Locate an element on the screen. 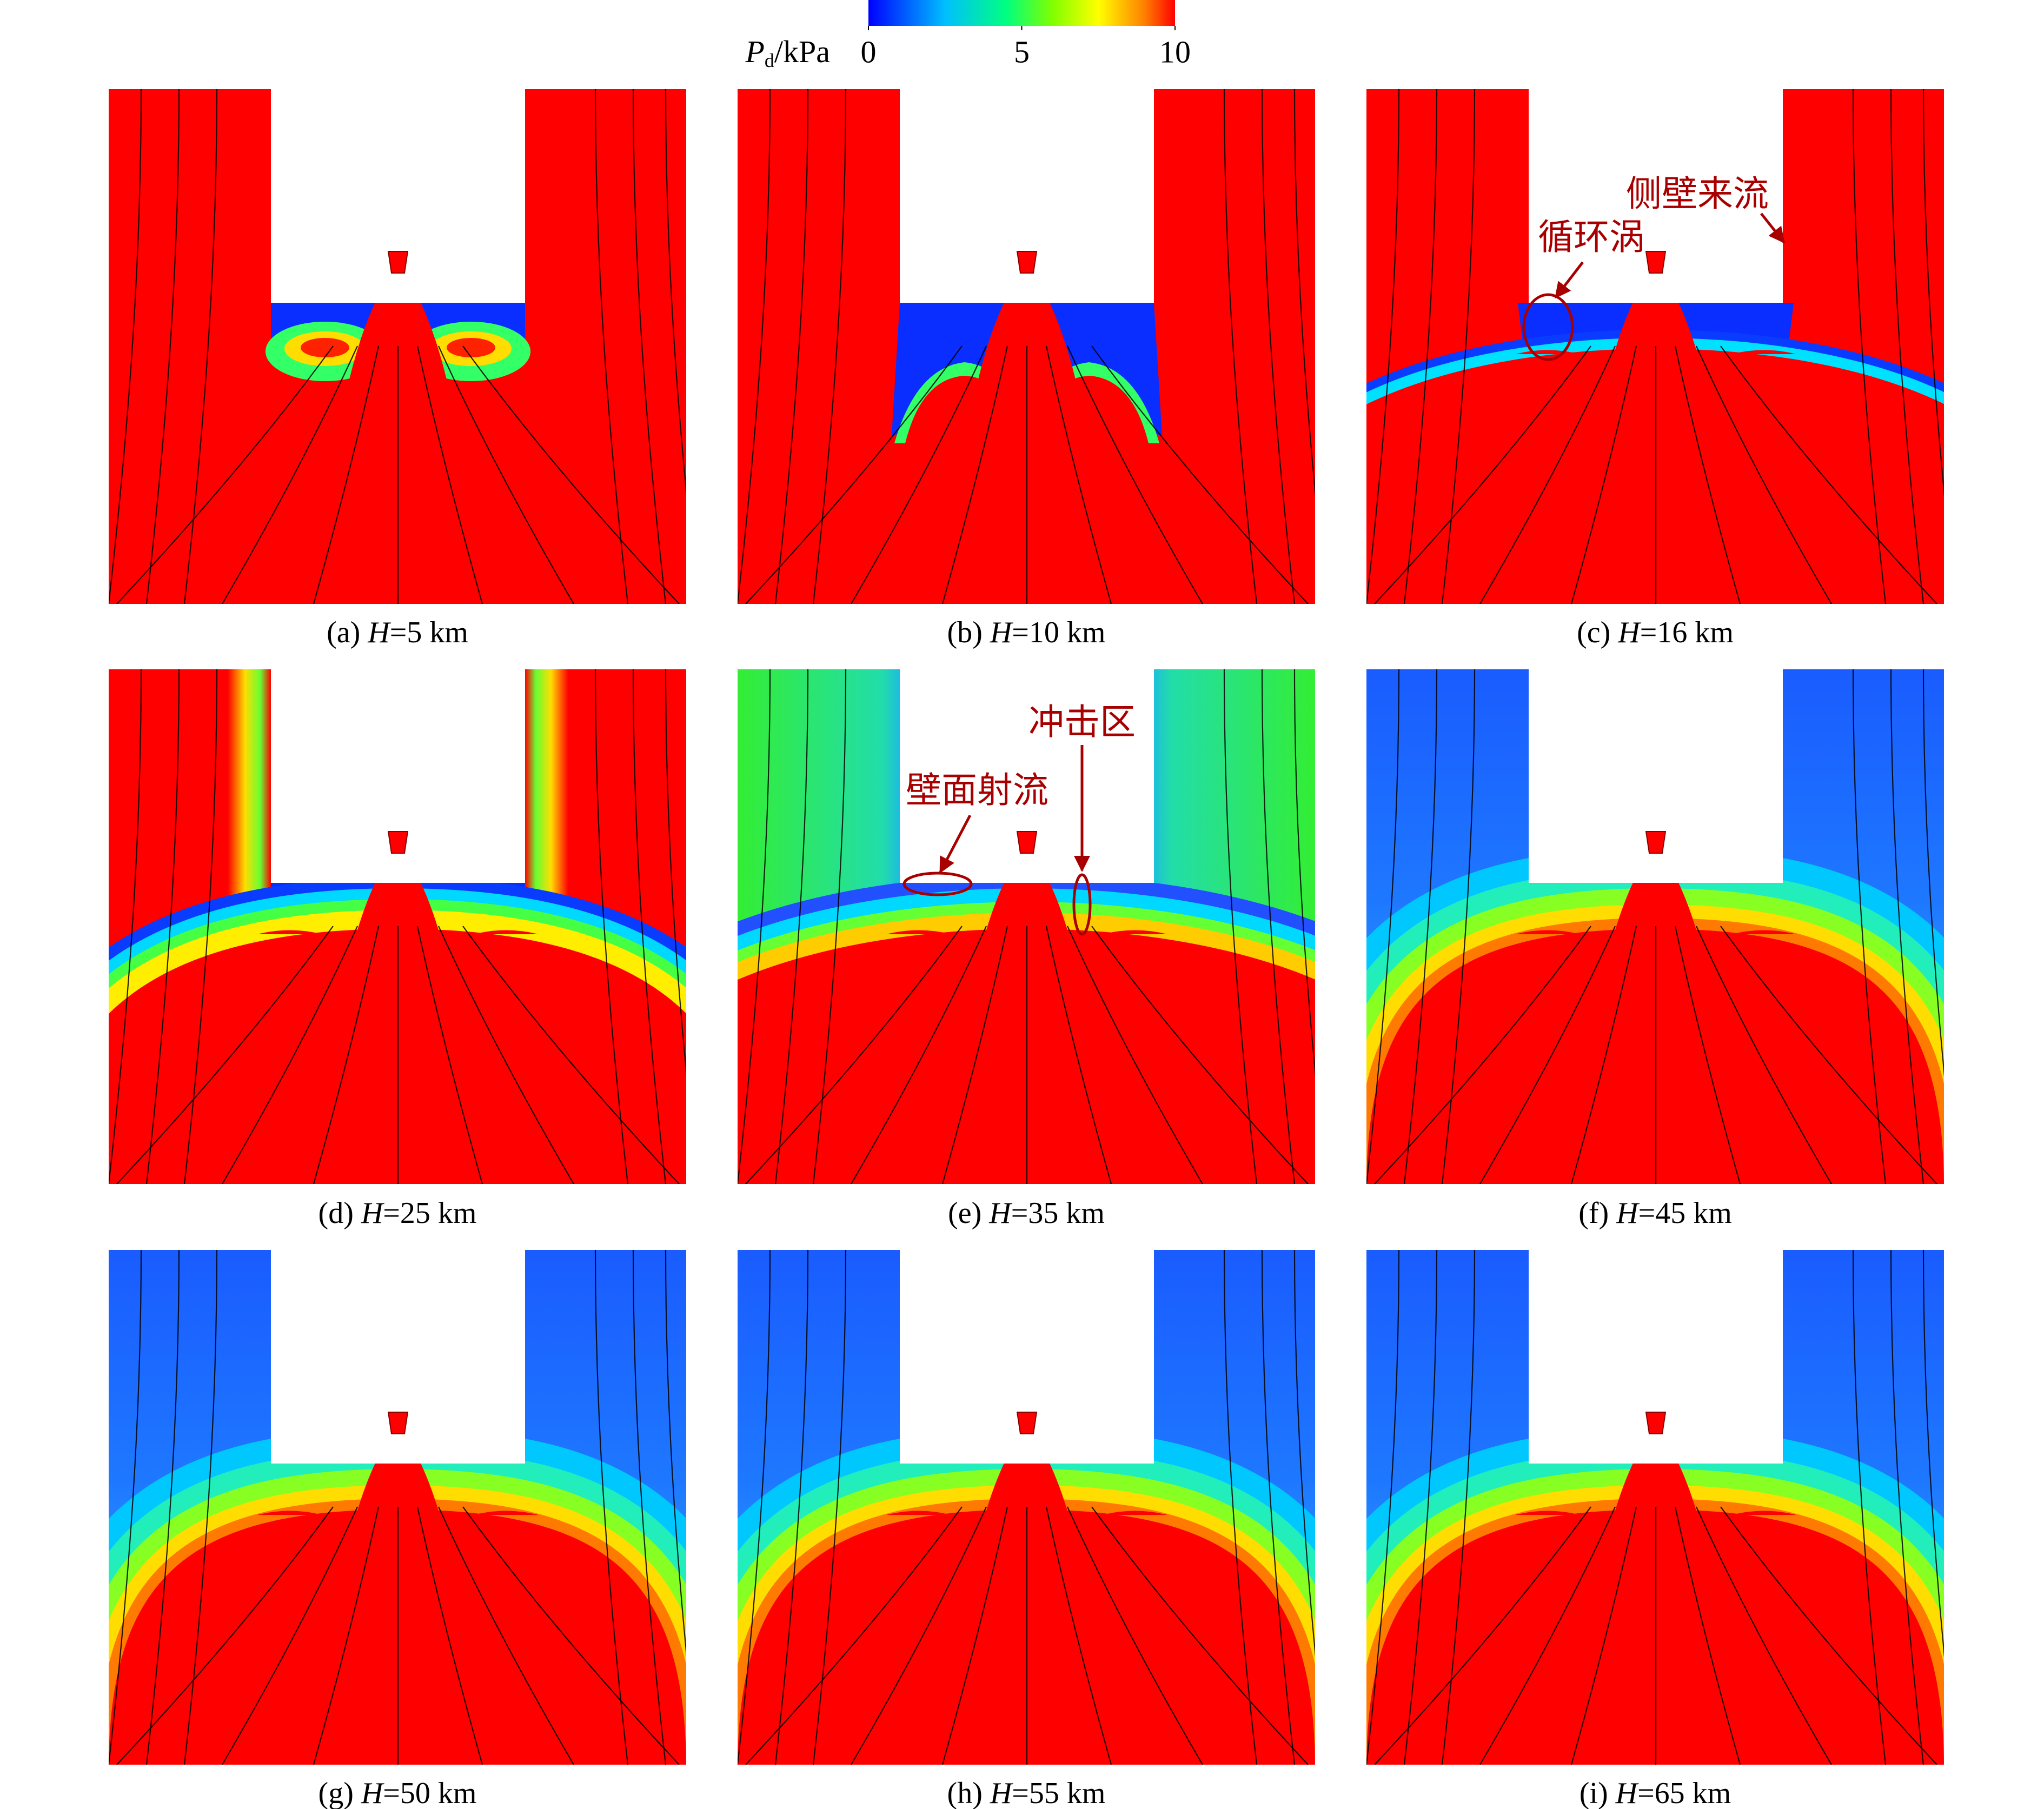  caption-text: =65 km is located at coordinates (1684, 1793).